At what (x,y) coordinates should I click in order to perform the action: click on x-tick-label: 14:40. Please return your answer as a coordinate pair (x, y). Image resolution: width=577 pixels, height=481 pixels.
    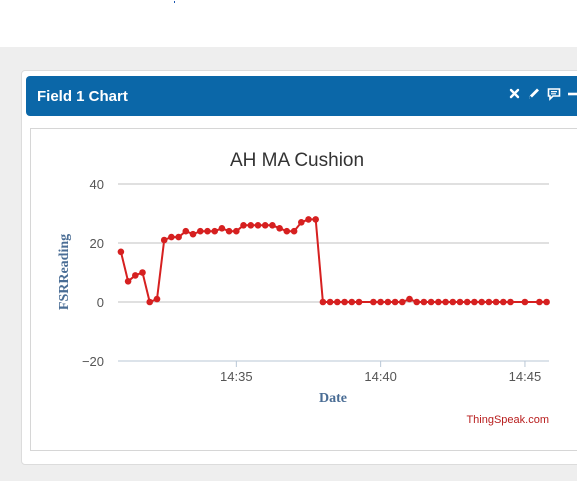
    Looking at the image, I should click on (380, 376).